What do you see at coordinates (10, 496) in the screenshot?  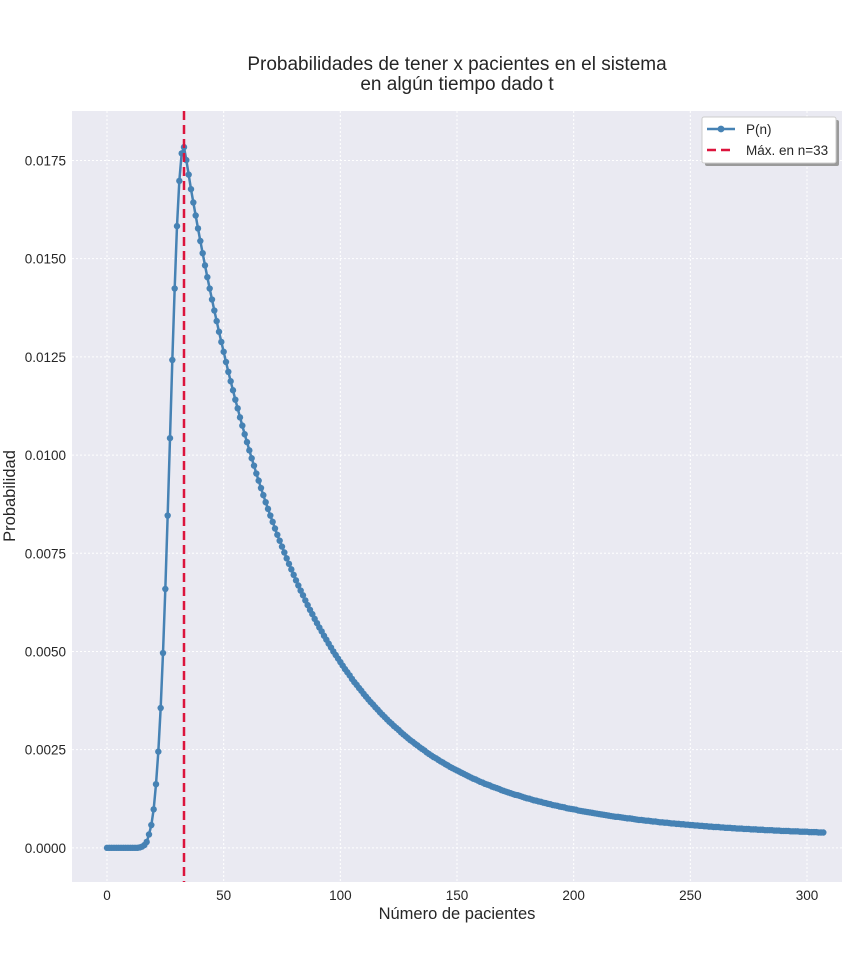 I see `y-axis-label: Probabilidad` at bounding box center [10, 496].